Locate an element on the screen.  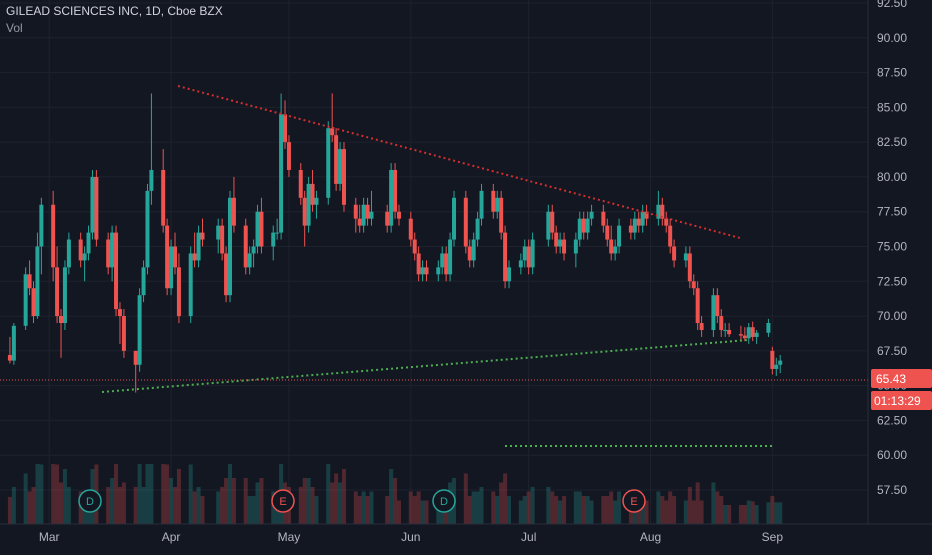
price-tick-label: 90.00 is located at coordinates (892, 38).